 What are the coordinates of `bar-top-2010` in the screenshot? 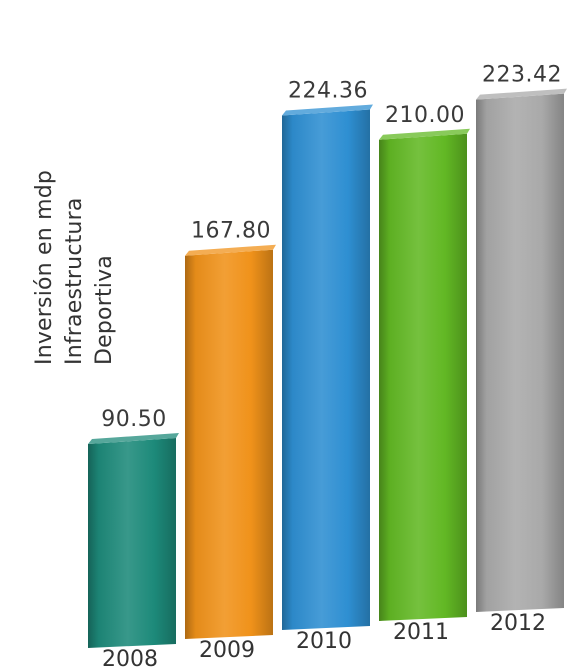 It's located at (327, 110).